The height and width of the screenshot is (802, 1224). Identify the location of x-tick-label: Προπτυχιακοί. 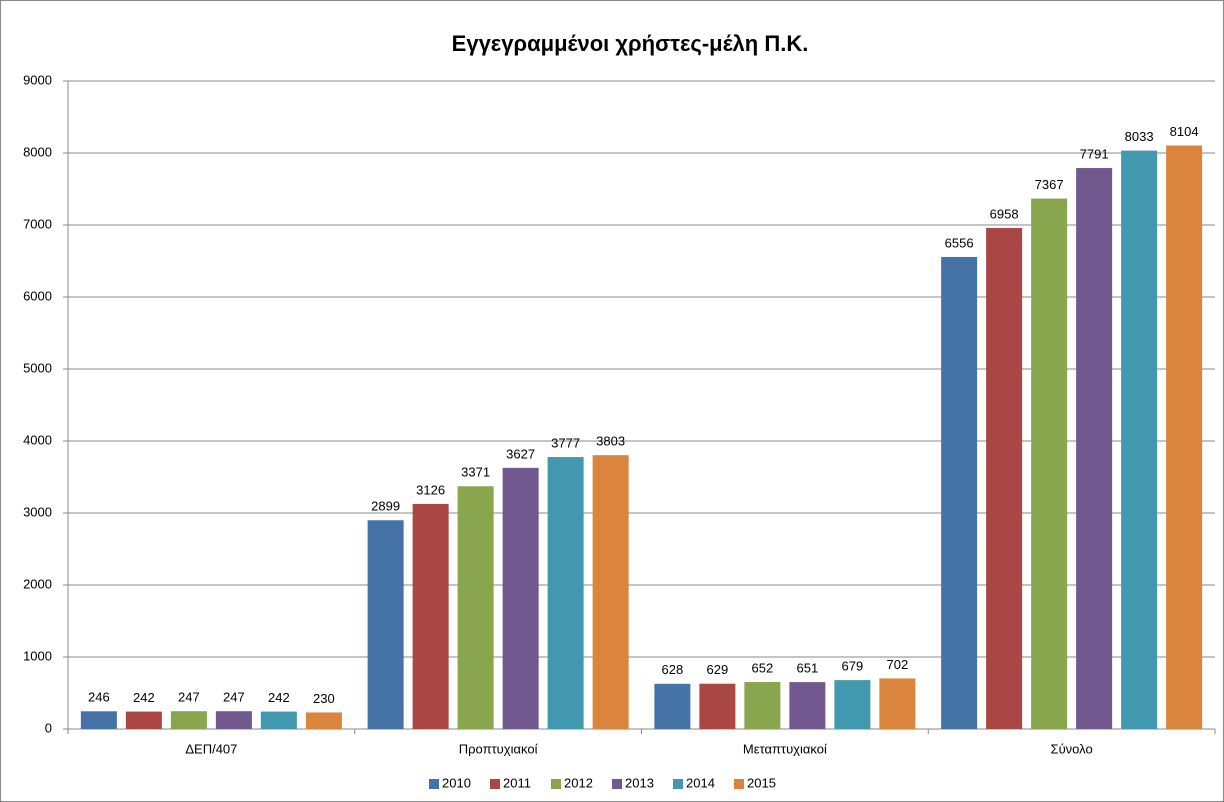
(498, 748).